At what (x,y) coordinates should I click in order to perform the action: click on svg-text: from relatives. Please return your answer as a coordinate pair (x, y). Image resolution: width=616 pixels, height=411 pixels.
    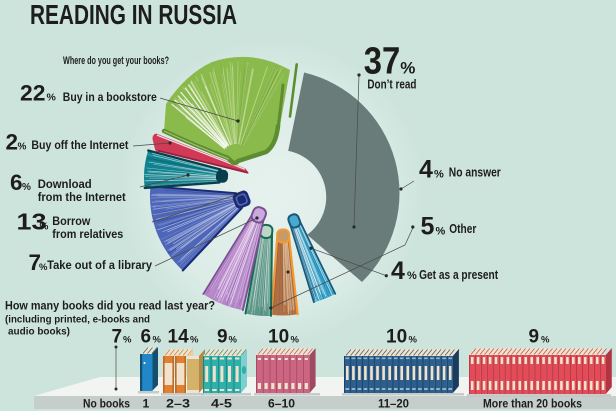
    Looking at the image, I should click on (87, 234).